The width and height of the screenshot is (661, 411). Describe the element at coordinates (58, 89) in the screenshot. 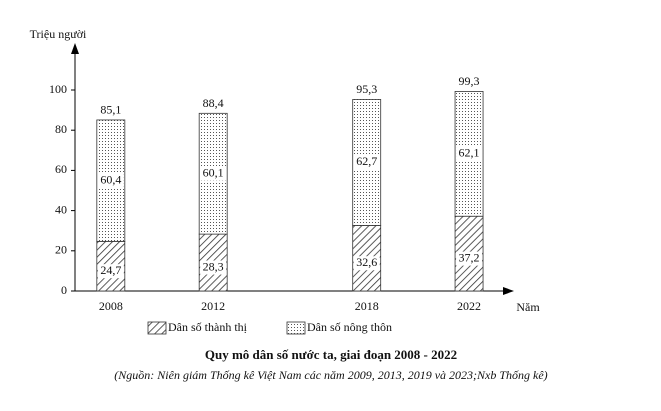

I see `y-tick-label: 100` at that location.